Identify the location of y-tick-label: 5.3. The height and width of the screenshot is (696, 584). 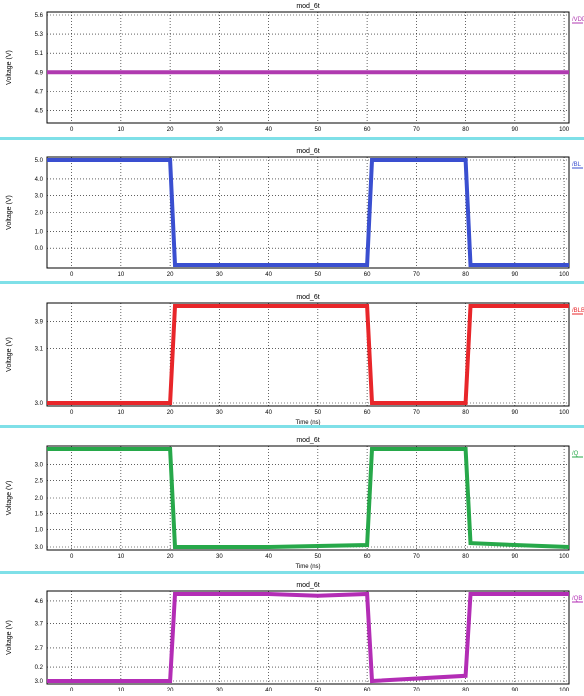
(39, 35).